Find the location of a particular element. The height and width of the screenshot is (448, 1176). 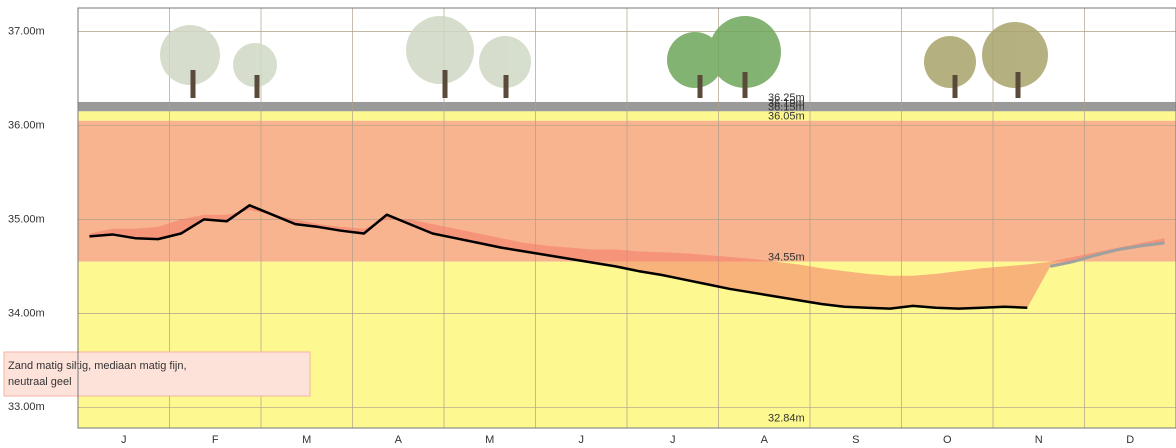

forecast-line is located at coordinates (1107, 254).